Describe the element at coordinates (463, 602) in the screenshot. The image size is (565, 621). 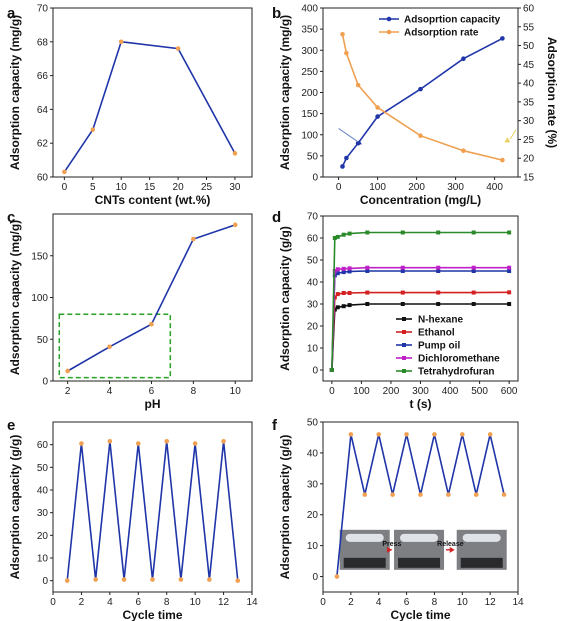
I see `panel-f-xtick-label: 10` at that location.